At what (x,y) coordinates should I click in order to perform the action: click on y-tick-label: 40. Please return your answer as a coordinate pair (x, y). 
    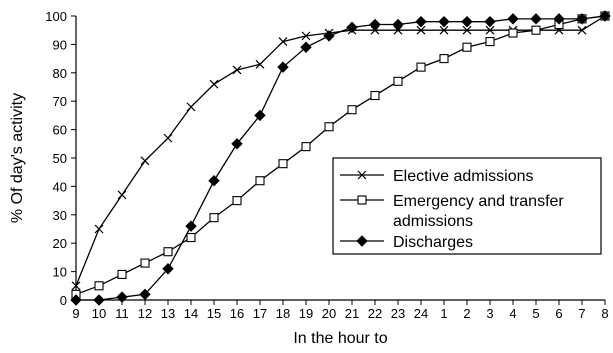
    Looking at the image, I should click on (60, 186).